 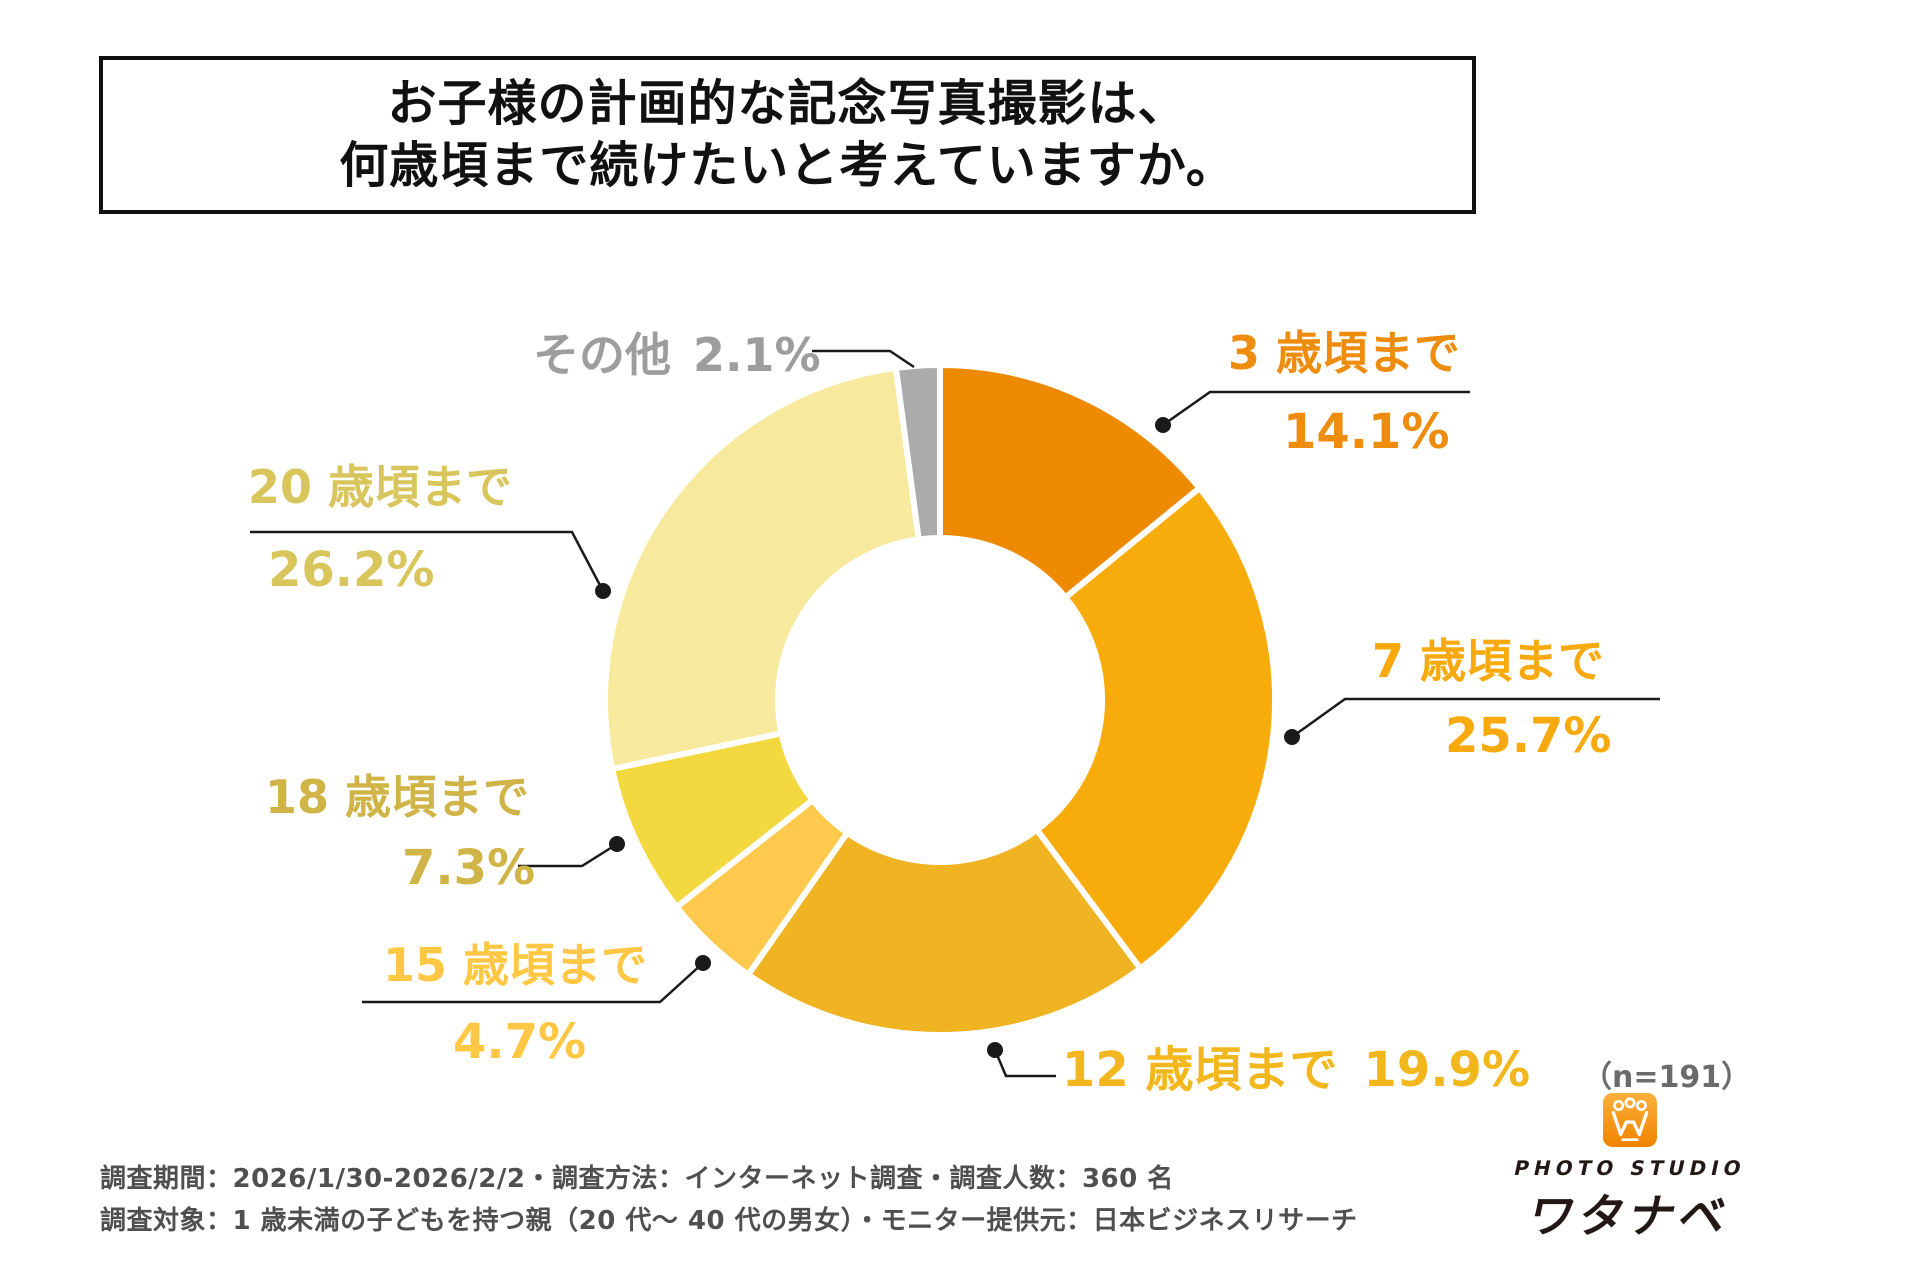 What do you see at coordinates (787, 135) in the screenshot?
I see `title-box: お子様の計画的な記念写真撮影は、 何歳頃まで続けたいと考えていますか。` at bounding box center [787, 135].